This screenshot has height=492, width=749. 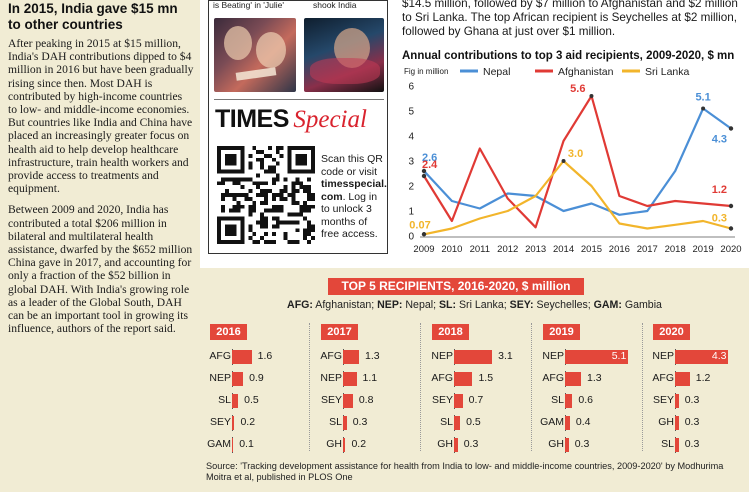 I want to click on promo-caption-right: shook India, so click(x=335, y=5).